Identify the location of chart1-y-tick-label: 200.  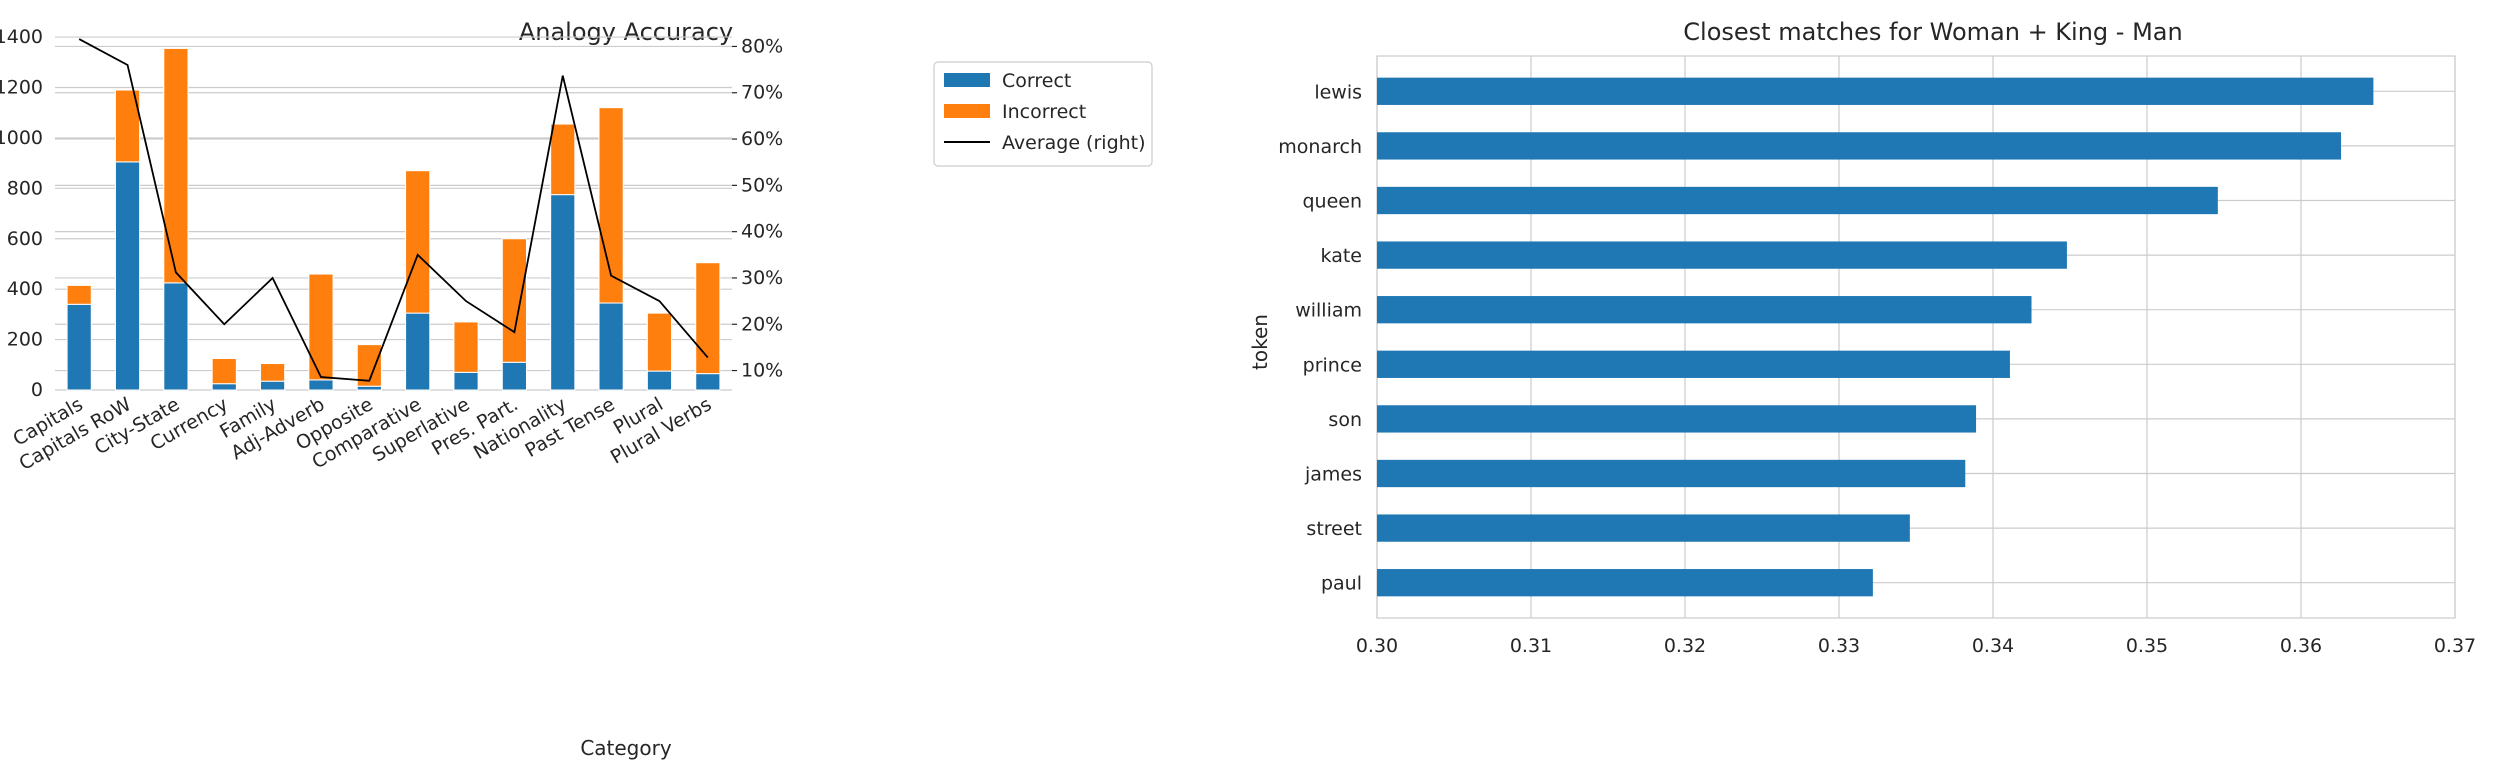
(25, 340).